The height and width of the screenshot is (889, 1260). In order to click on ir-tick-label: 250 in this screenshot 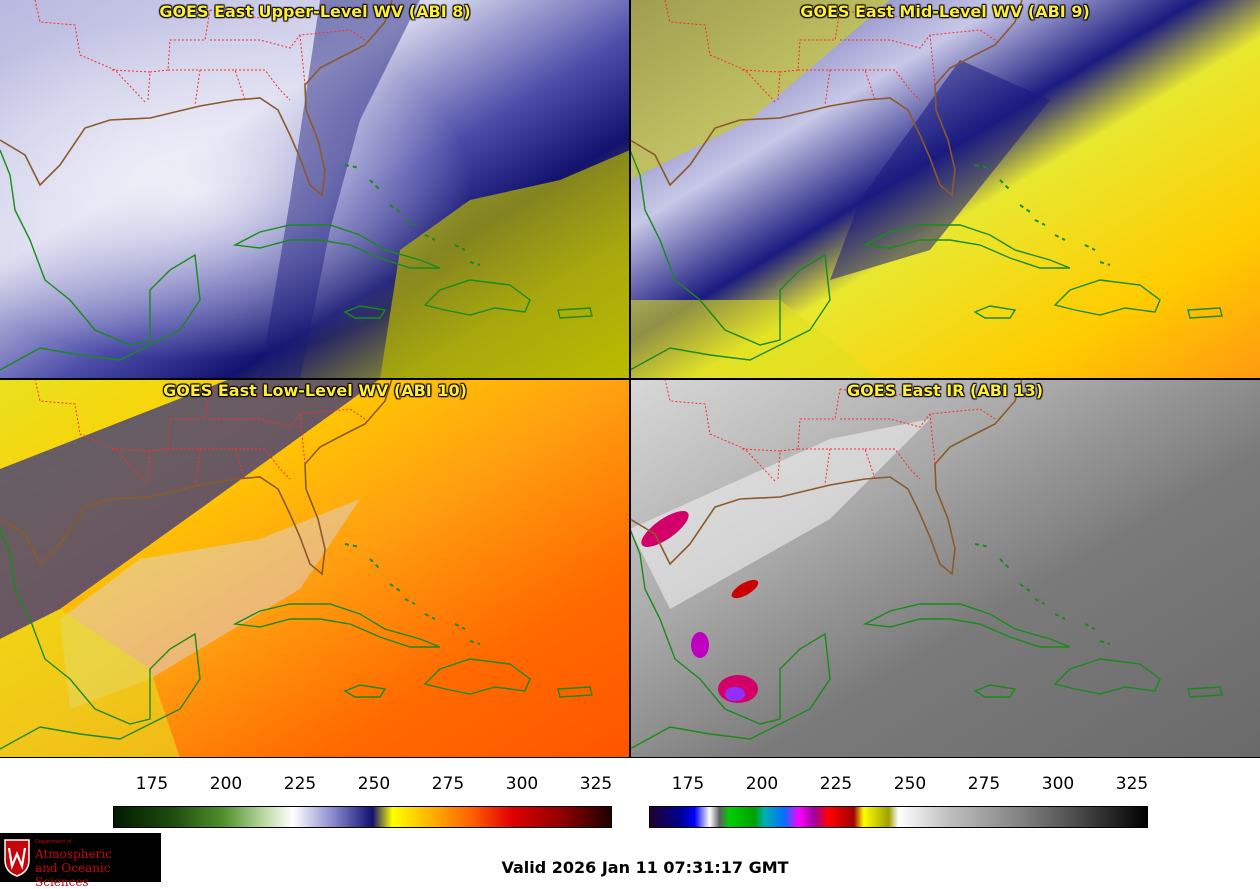, I will do `click(910, 784)`.